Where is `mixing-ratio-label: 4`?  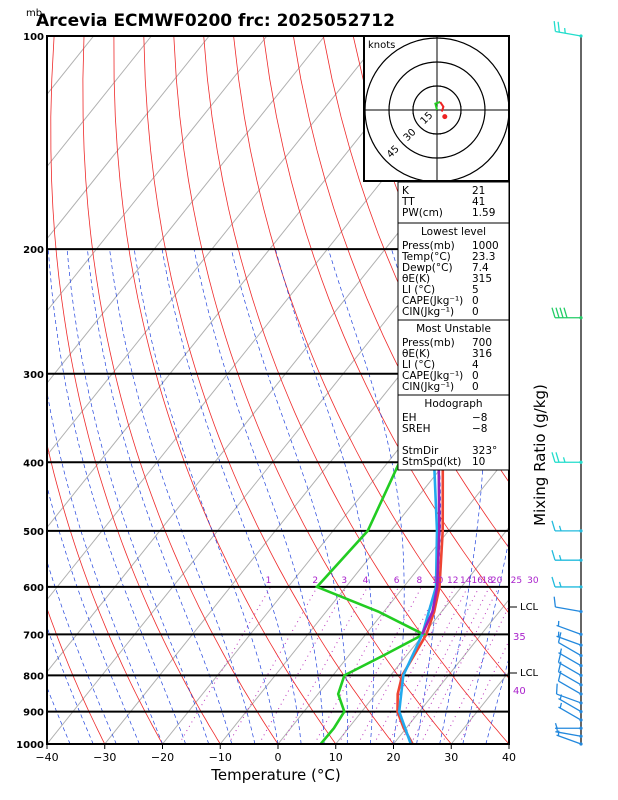
mixing-ratio-label: 4 is located at coordinates (366, 581).